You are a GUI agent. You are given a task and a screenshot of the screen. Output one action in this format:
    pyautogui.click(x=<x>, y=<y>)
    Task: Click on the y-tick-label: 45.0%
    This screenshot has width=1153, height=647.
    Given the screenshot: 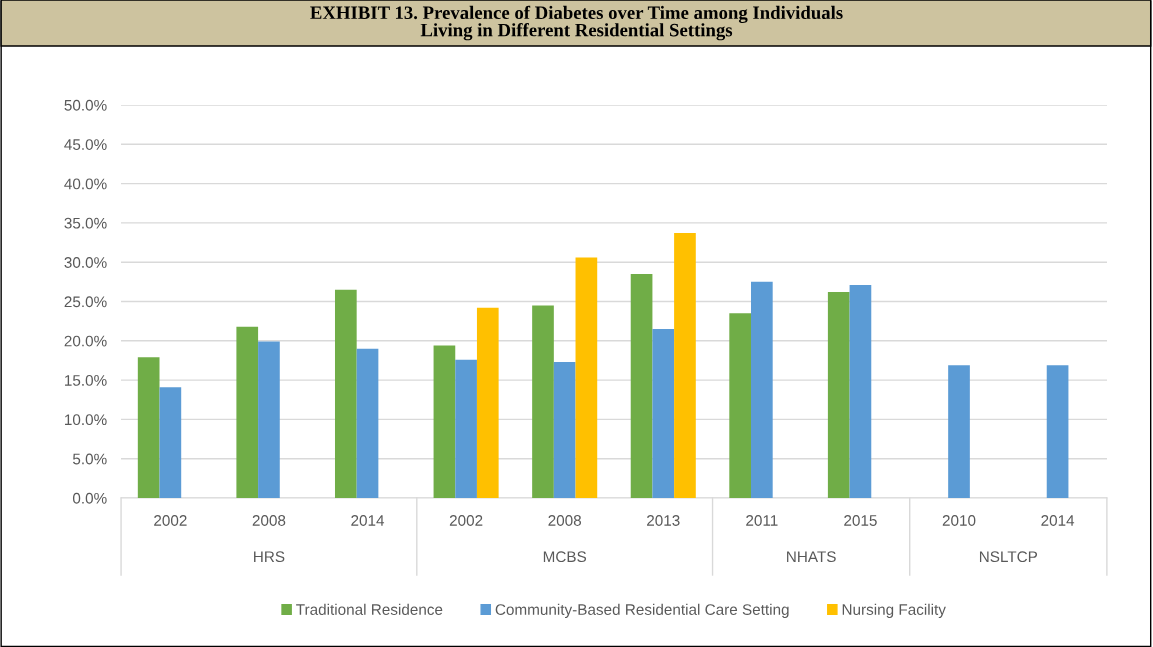 What is the action you would take?
    pyautogui.click(x=85, y=144)
    